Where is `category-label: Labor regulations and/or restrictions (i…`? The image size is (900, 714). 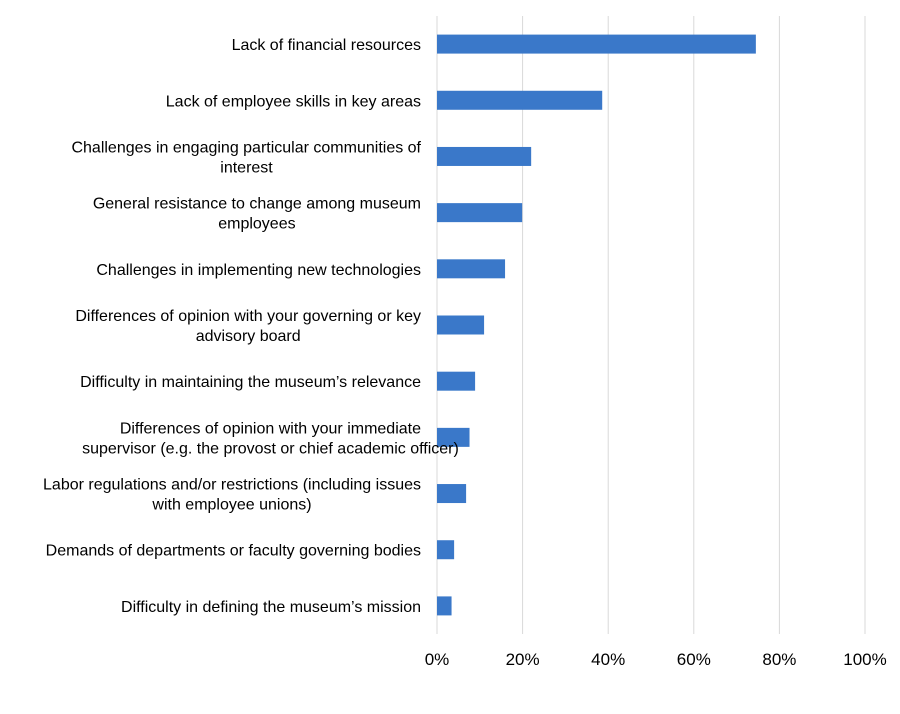 category-label: Labor regulations and/or restrictions (i… is located at coordinates (232, 485).